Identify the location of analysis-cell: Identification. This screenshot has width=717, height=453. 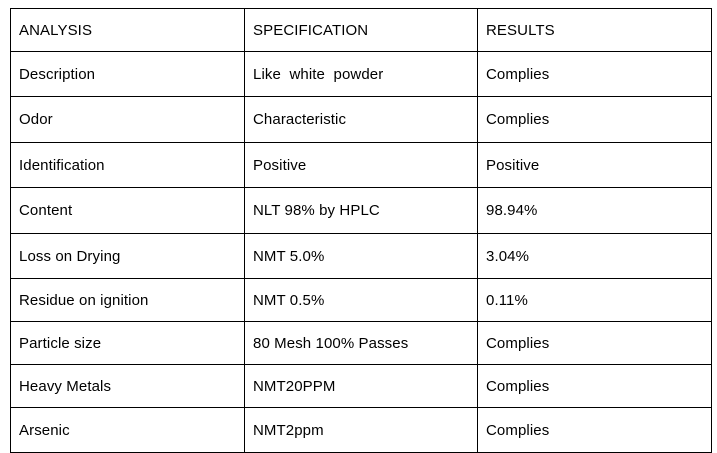
(127, 165).